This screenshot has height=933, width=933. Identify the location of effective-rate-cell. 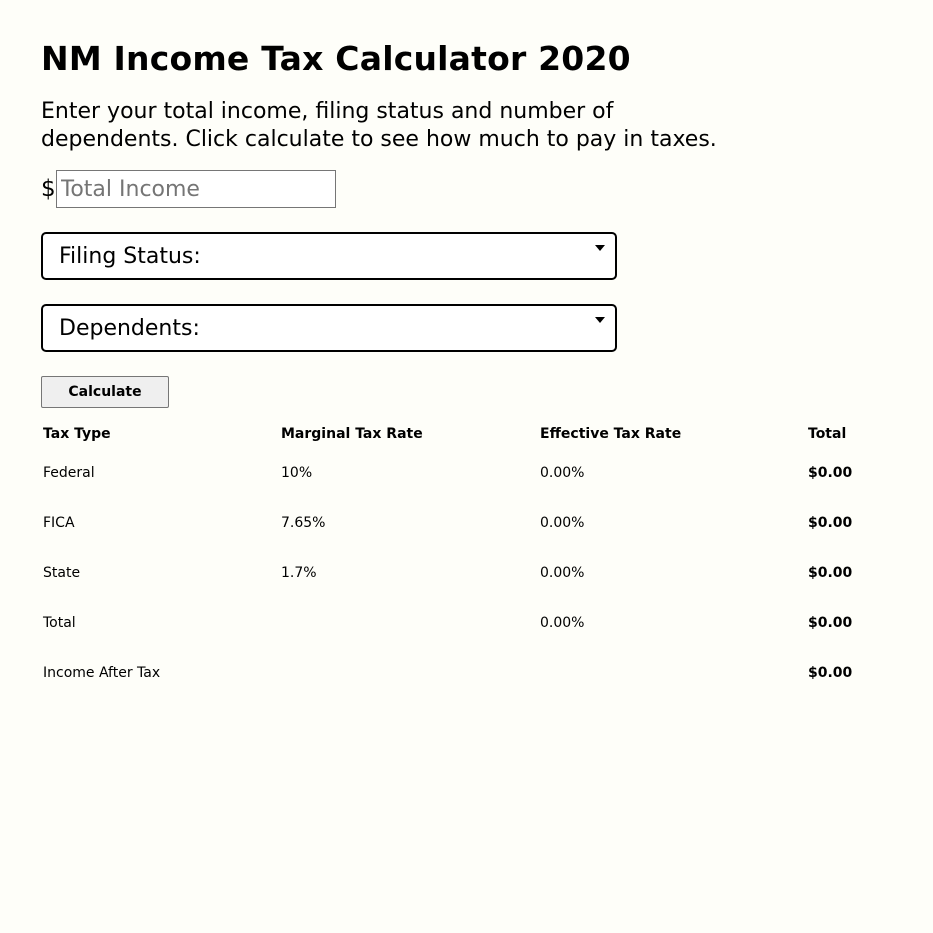
(671, 673).